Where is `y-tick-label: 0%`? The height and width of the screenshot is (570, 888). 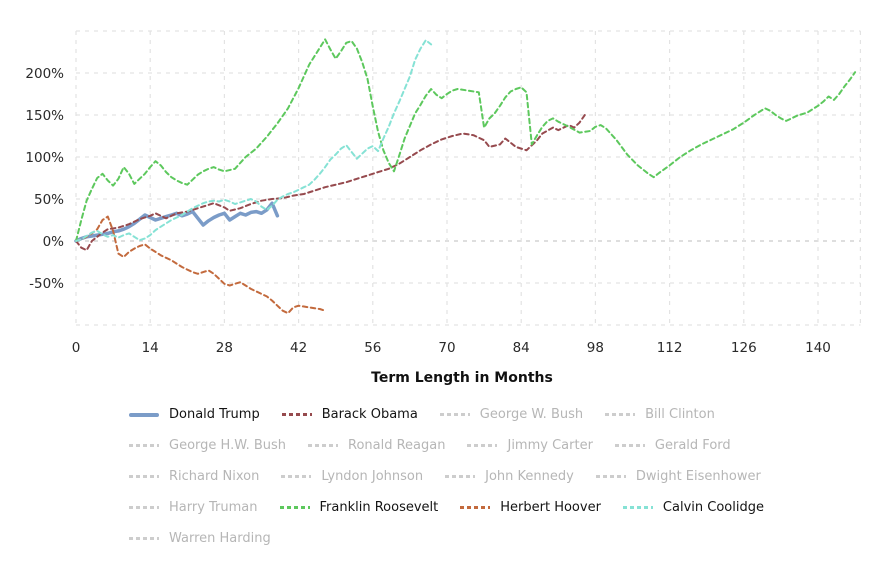 y-tick-label: 0% is located at coordinates (54, 242).